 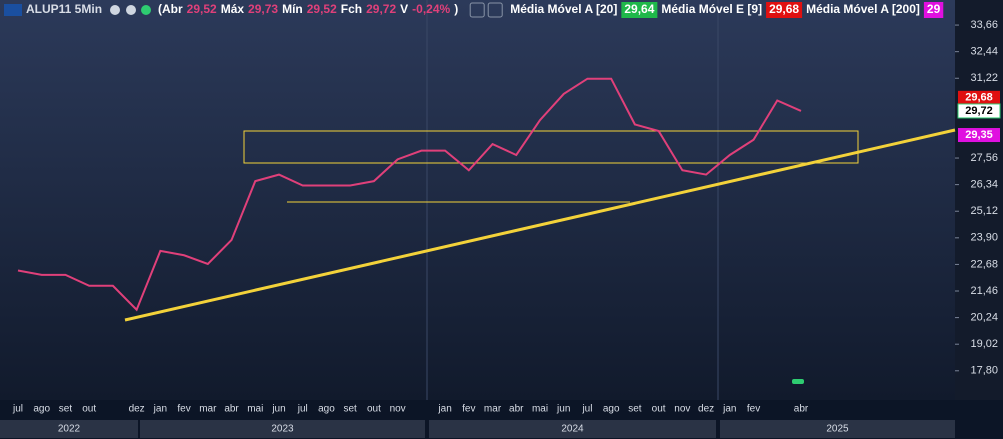 I want to click on header-text: V, so click(x=404, y=9).